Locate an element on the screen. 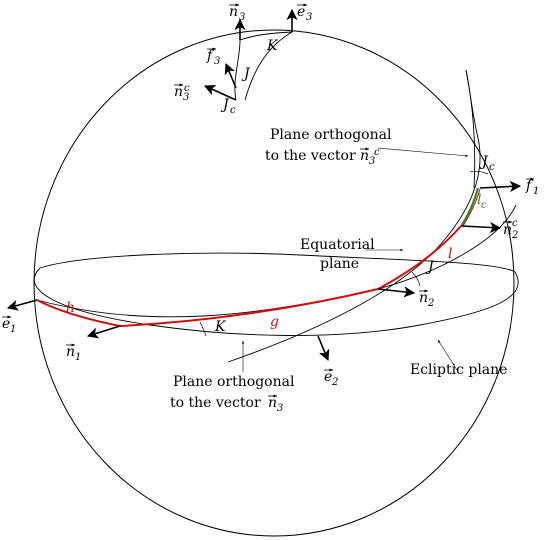  label-lc: l c is located at coordinates (482, 201).